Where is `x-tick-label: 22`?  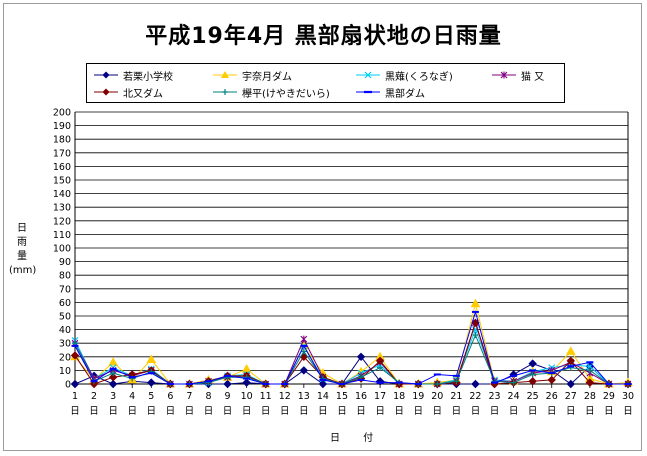 x-tick-label: 22 is located at coordinates (475, 396).